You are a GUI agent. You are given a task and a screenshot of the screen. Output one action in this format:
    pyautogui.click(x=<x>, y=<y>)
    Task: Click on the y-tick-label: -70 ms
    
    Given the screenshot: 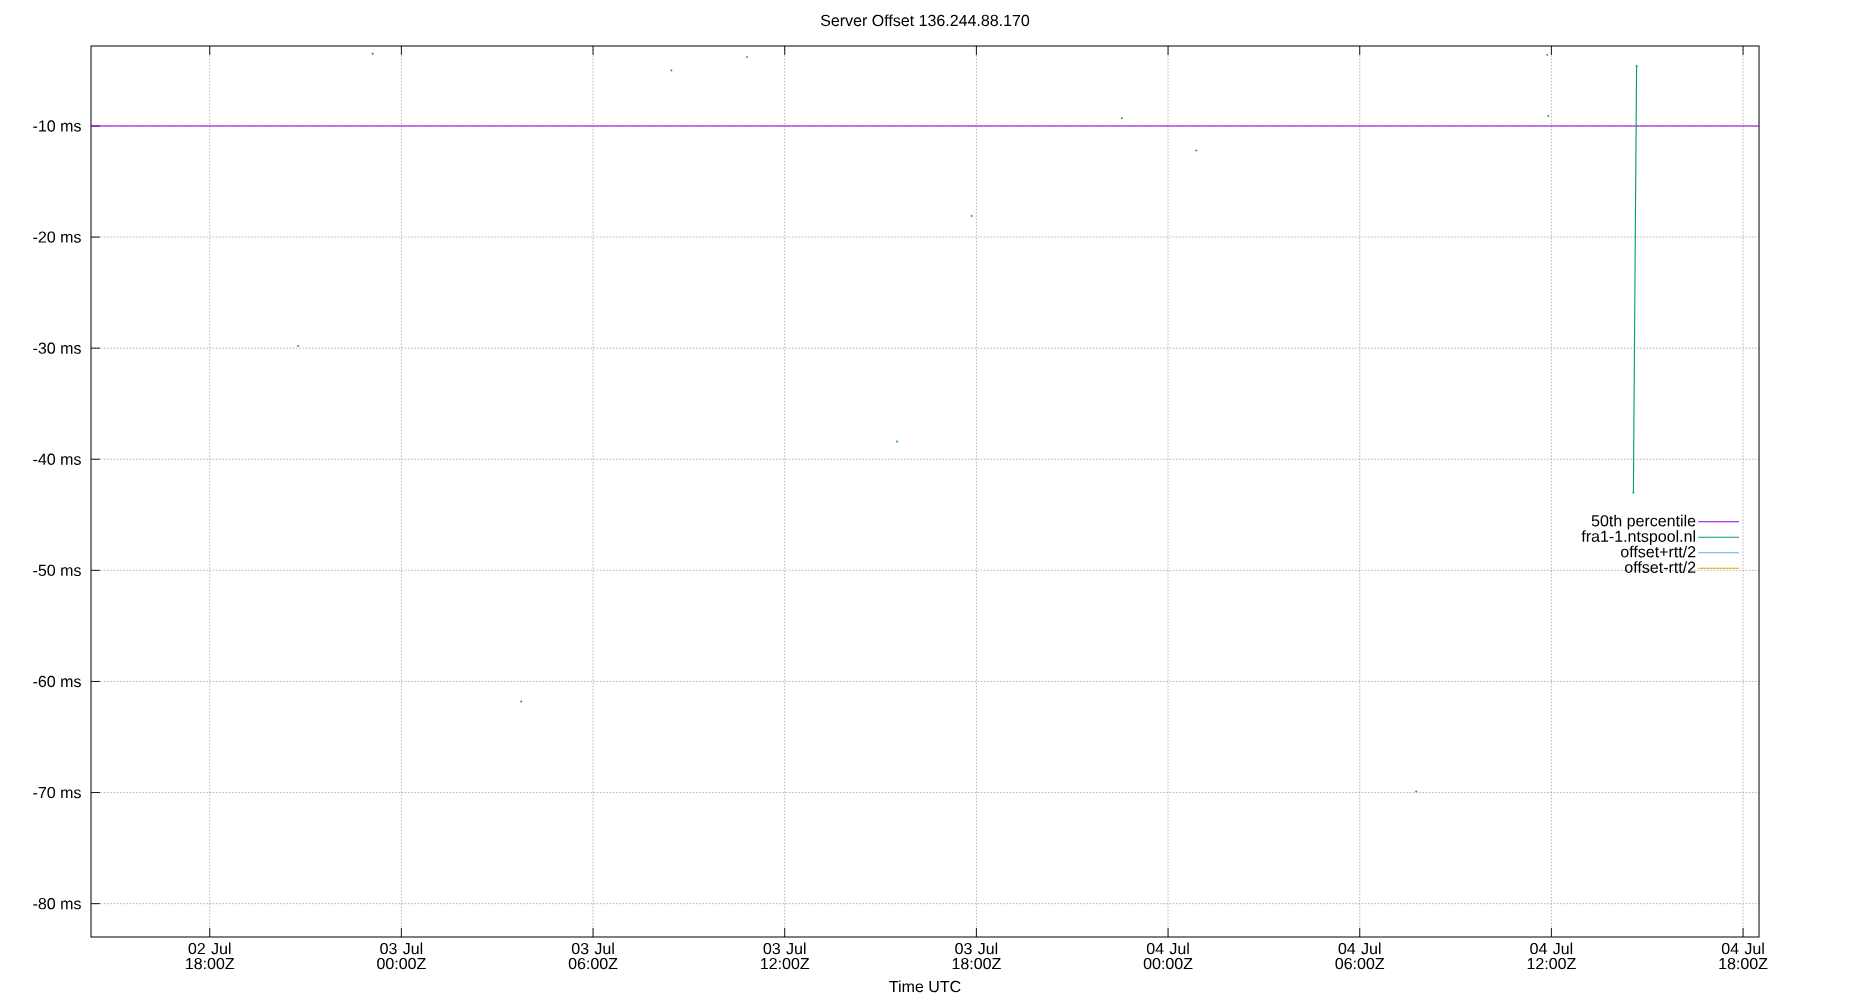 What is the action you would take?
    pyautogui.click(x=57, y=792)
    